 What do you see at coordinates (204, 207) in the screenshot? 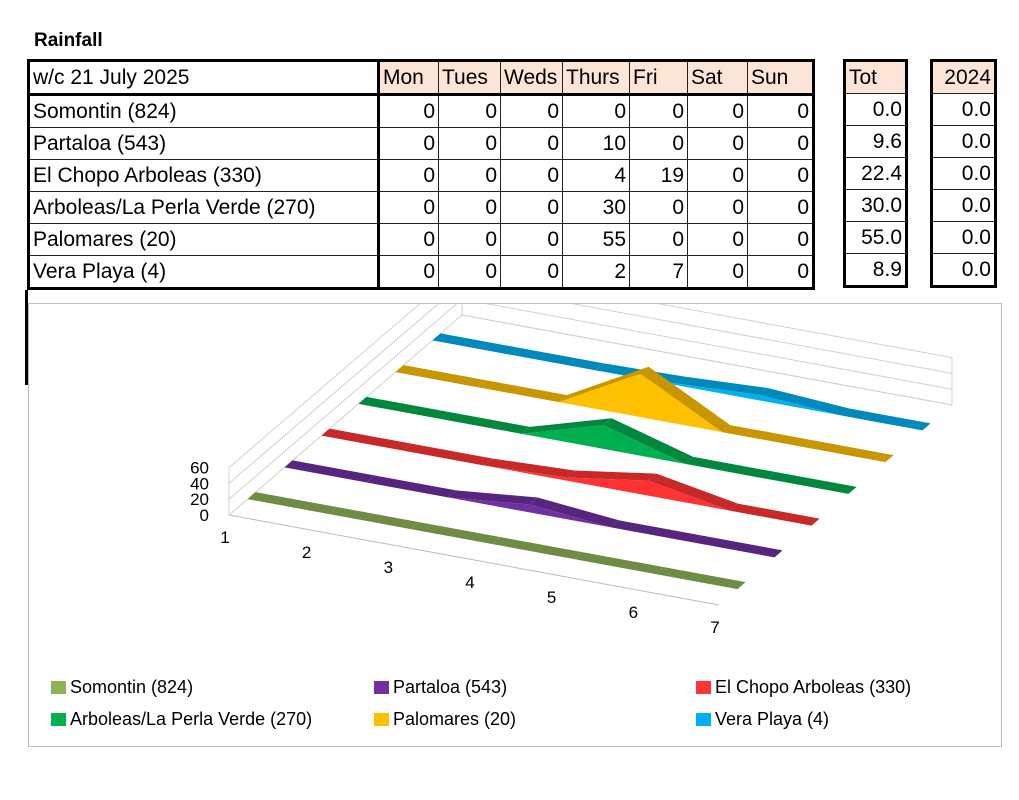
I see `station-name: Arboleas/La Perla Verde (270)` at bounding box center [204, 207].